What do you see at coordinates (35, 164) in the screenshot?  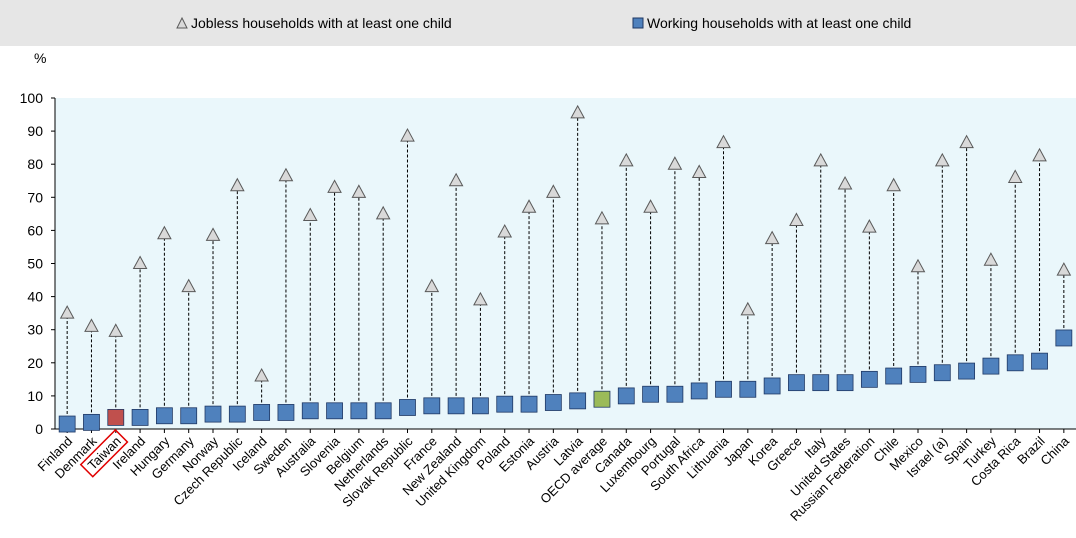 I see `y-tick-label: 80` at bounding box center [35, 164].